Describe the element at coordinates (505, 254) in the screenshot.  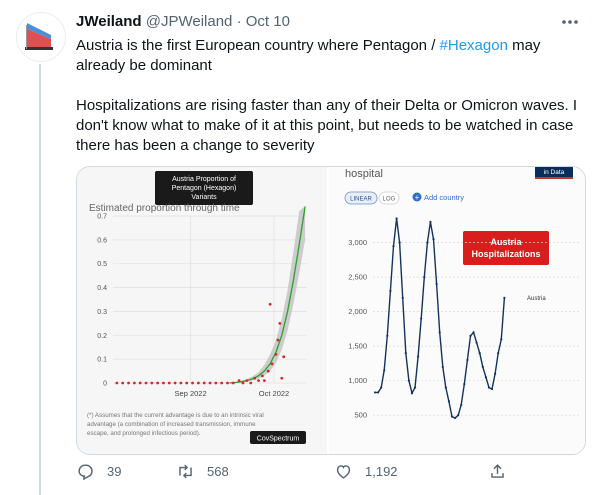
I see `annotation-line: Hospitalizations` at that location.